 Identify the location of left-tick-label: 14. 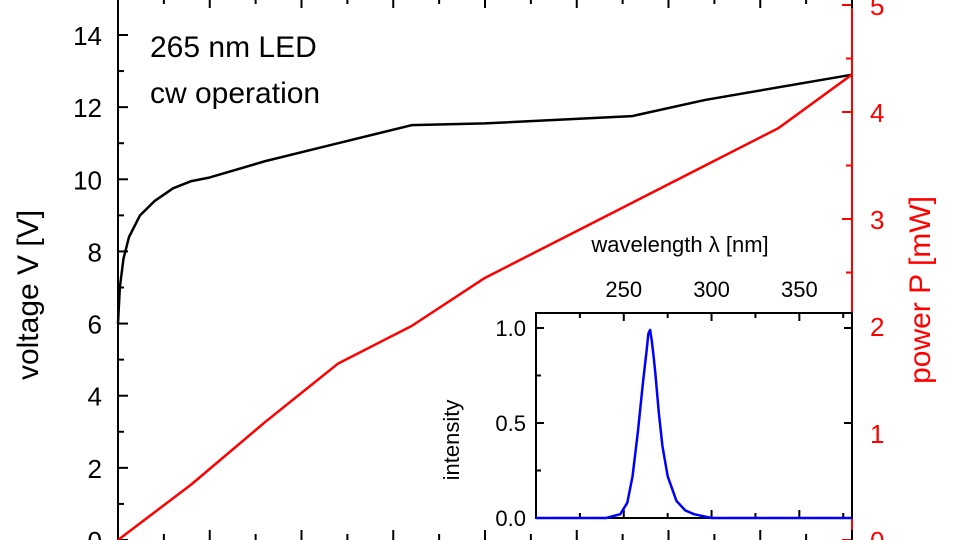
(87, 36).